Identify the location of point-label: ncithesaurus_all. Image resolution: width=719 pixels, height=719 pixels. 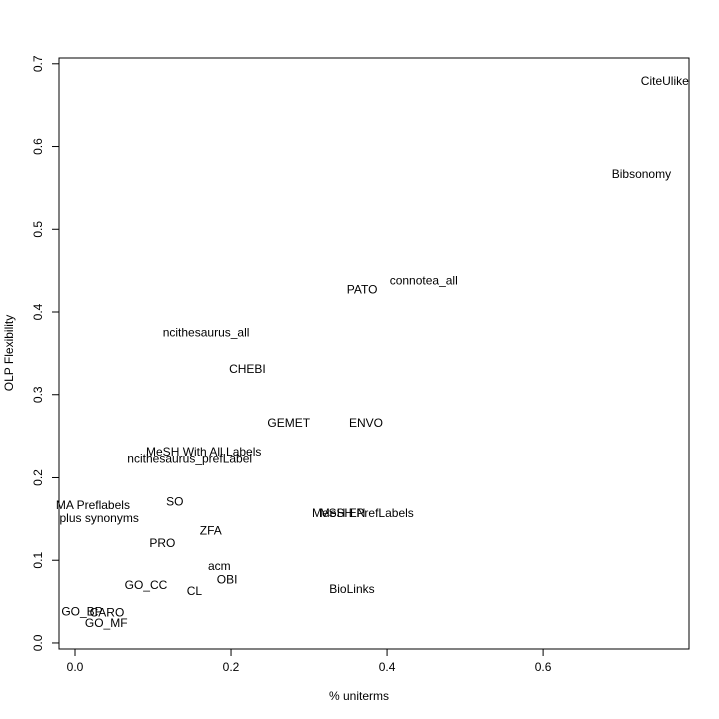
(206, 333).